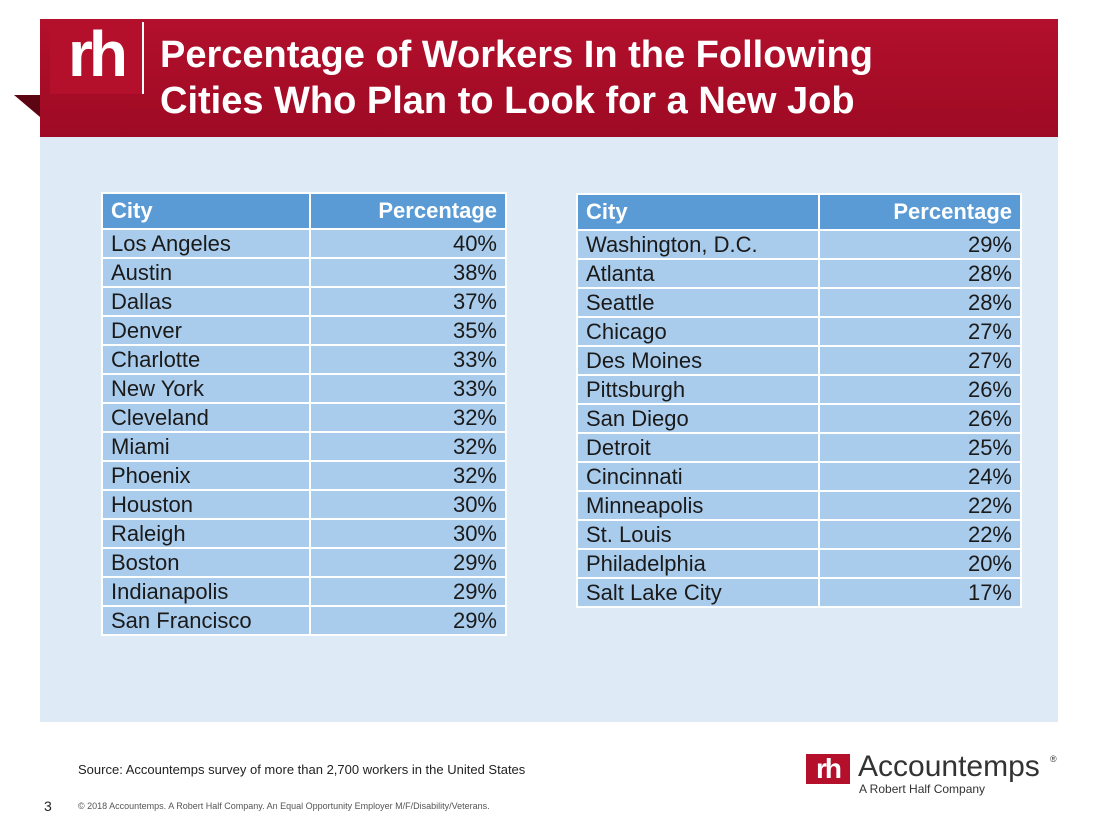 Image resolution: width=1100 pixels, height=826 pixels. I want to click on page-number: 3, so click(48, 806).